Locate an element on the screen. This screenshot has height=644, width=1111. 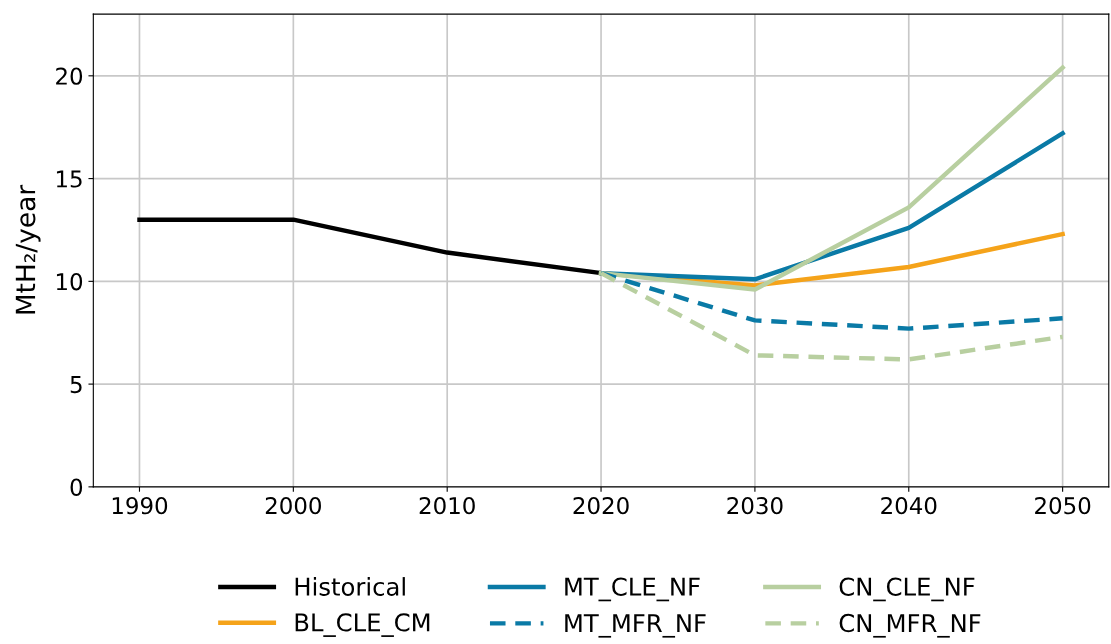
y-tick-label: 10 is located at coordinates (69, 282).